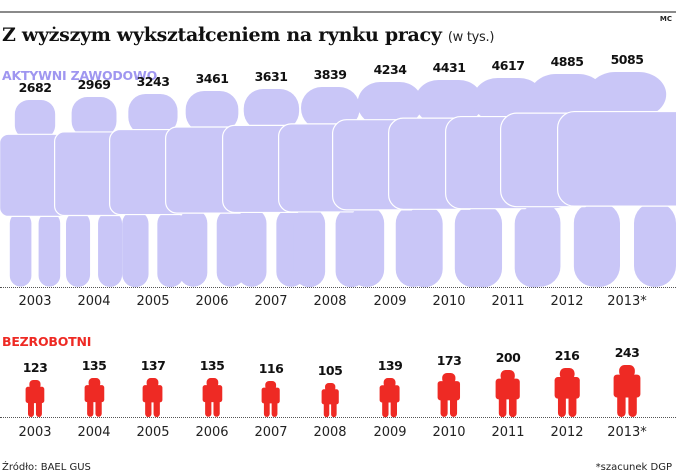 Image resolution: width=676 pixels, height=474 pixels. I want to click on unemployed-value-label: 137, so click(153, 365).